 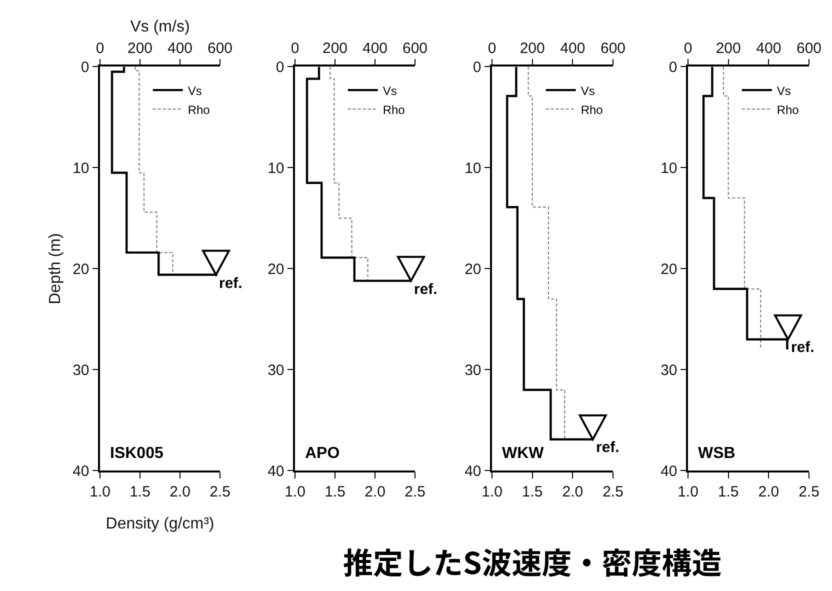 I want to click on x-axis-title: Density (g/cm³), so click(x=160, y=524).